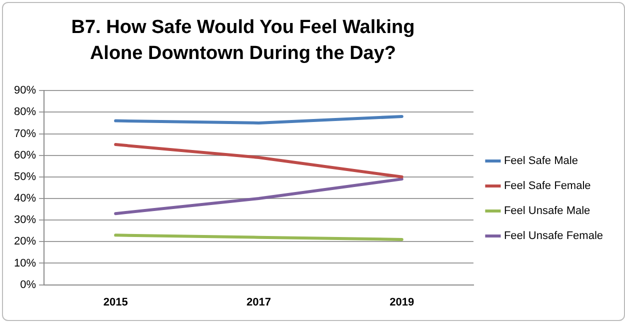 This screenshot has width=625, height=323. What do you see at coordinates (547, 186) in the screenshot?
I see `legend-label: Feel Safe Female` at bounding box center [547, 186].